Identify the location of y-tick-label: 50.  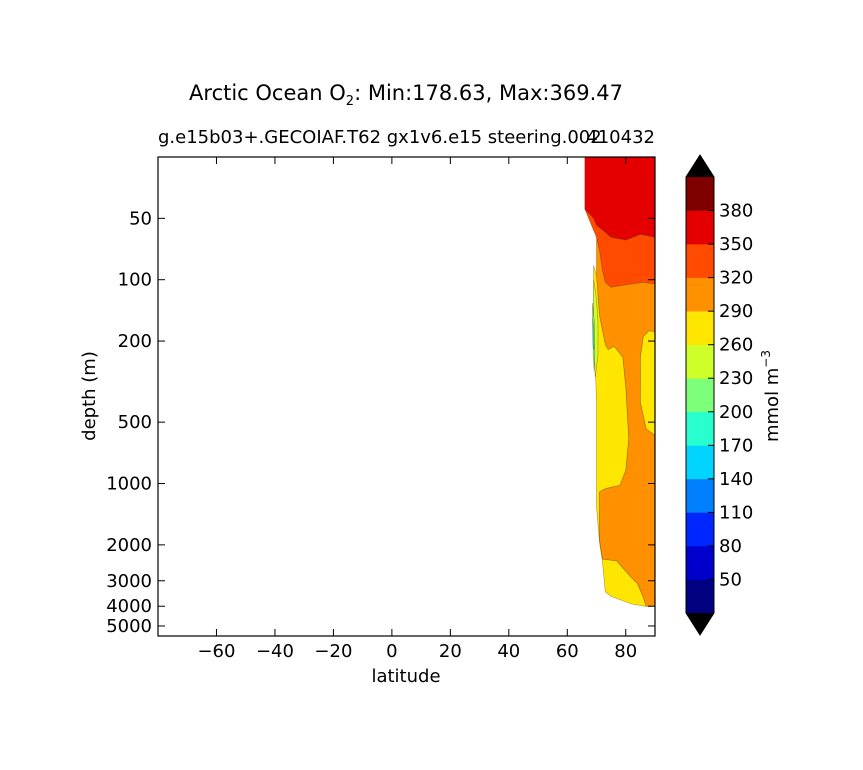
(140, 218).